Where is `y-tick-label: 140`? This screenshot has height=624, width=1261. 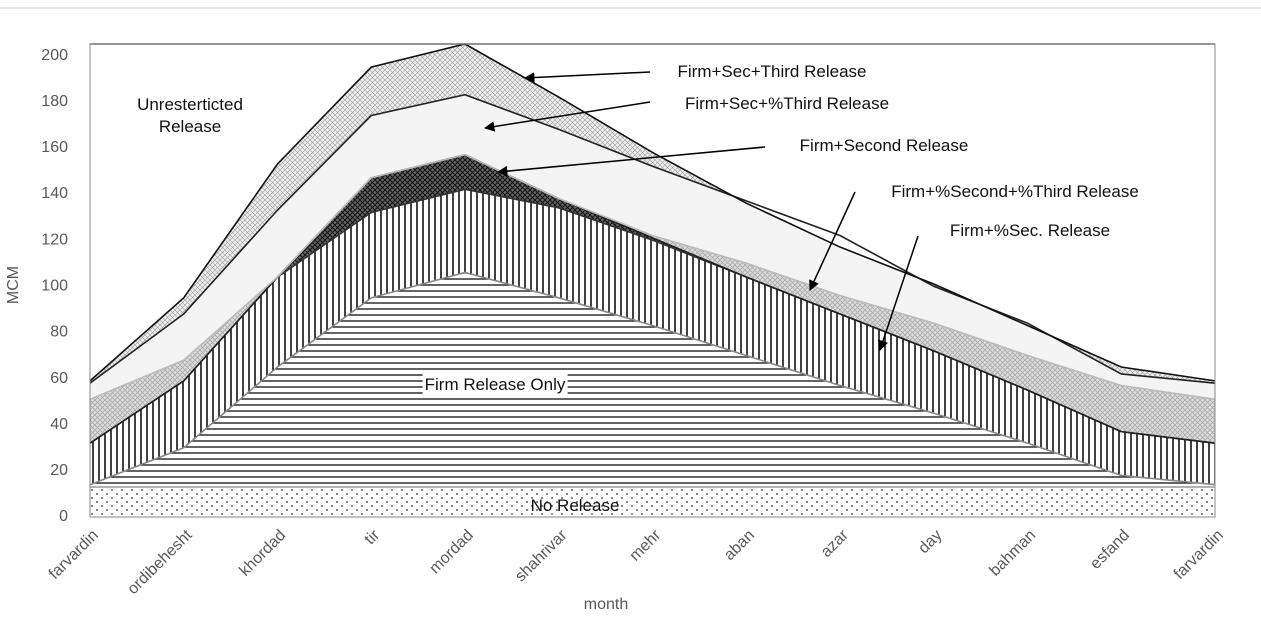
y-tick-label: 140 is located at coordinates (54, 193).